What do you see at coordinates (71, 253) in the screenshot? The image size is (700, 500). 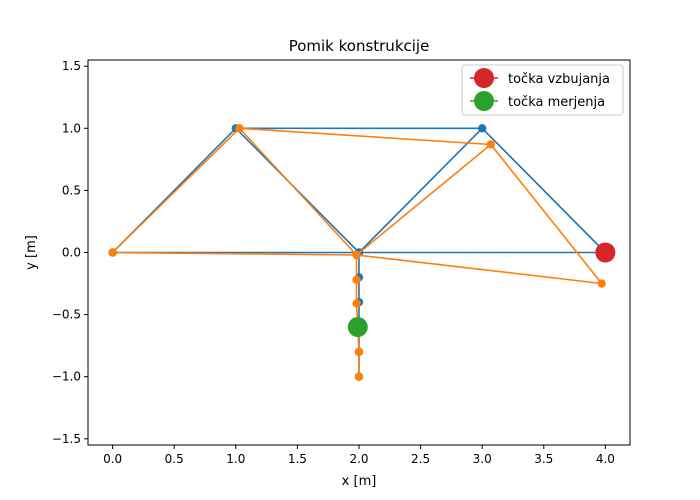 I see `y-tick-label: 0.0` at bounding box center [71, 253].